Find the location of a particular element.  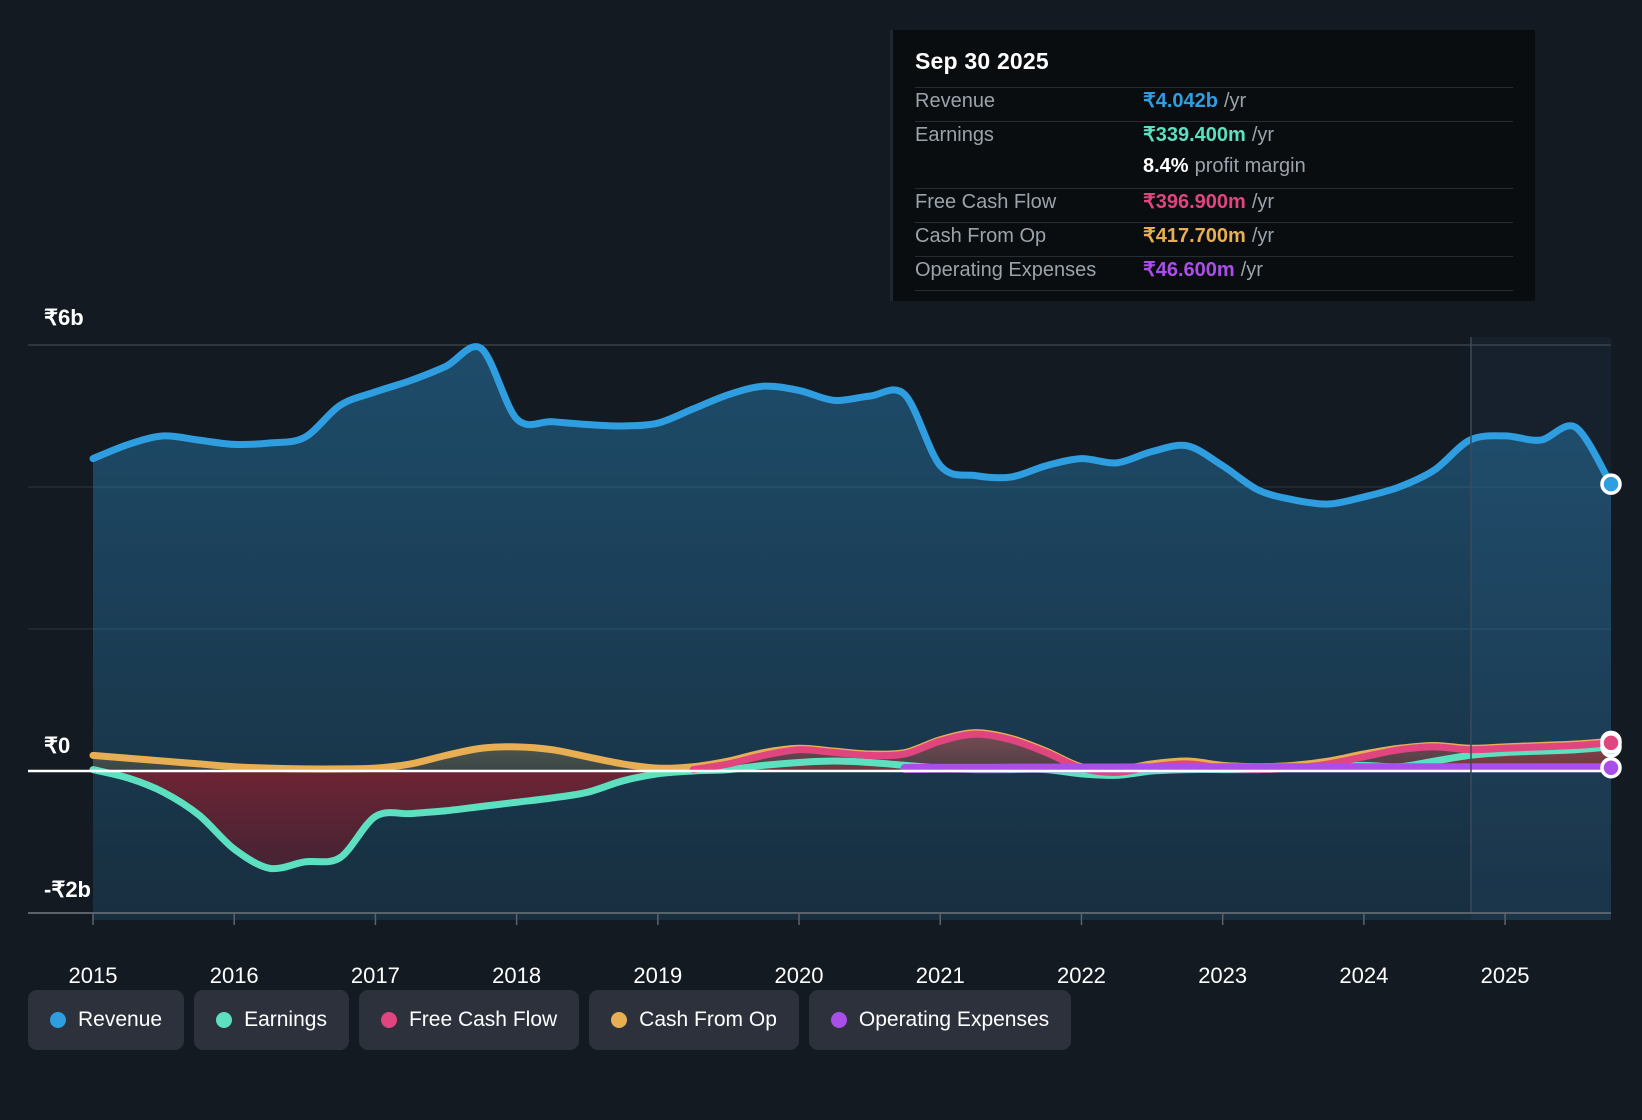

endpoint-marker-revenue is located at coordinates (1611, 484).